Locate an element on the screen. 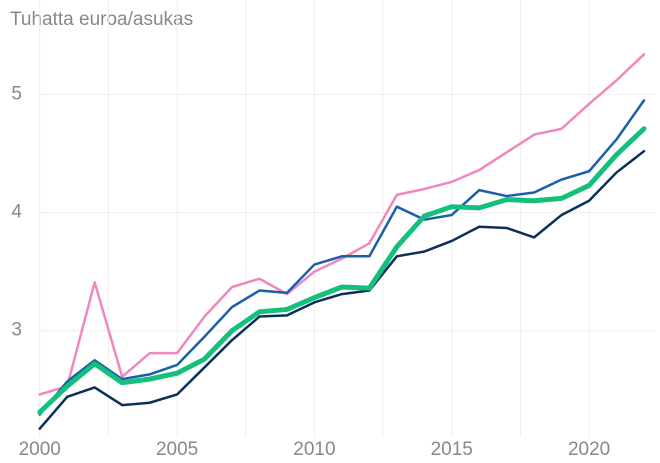  x-tick-label: 2005 is located at coordinates (177, 449).